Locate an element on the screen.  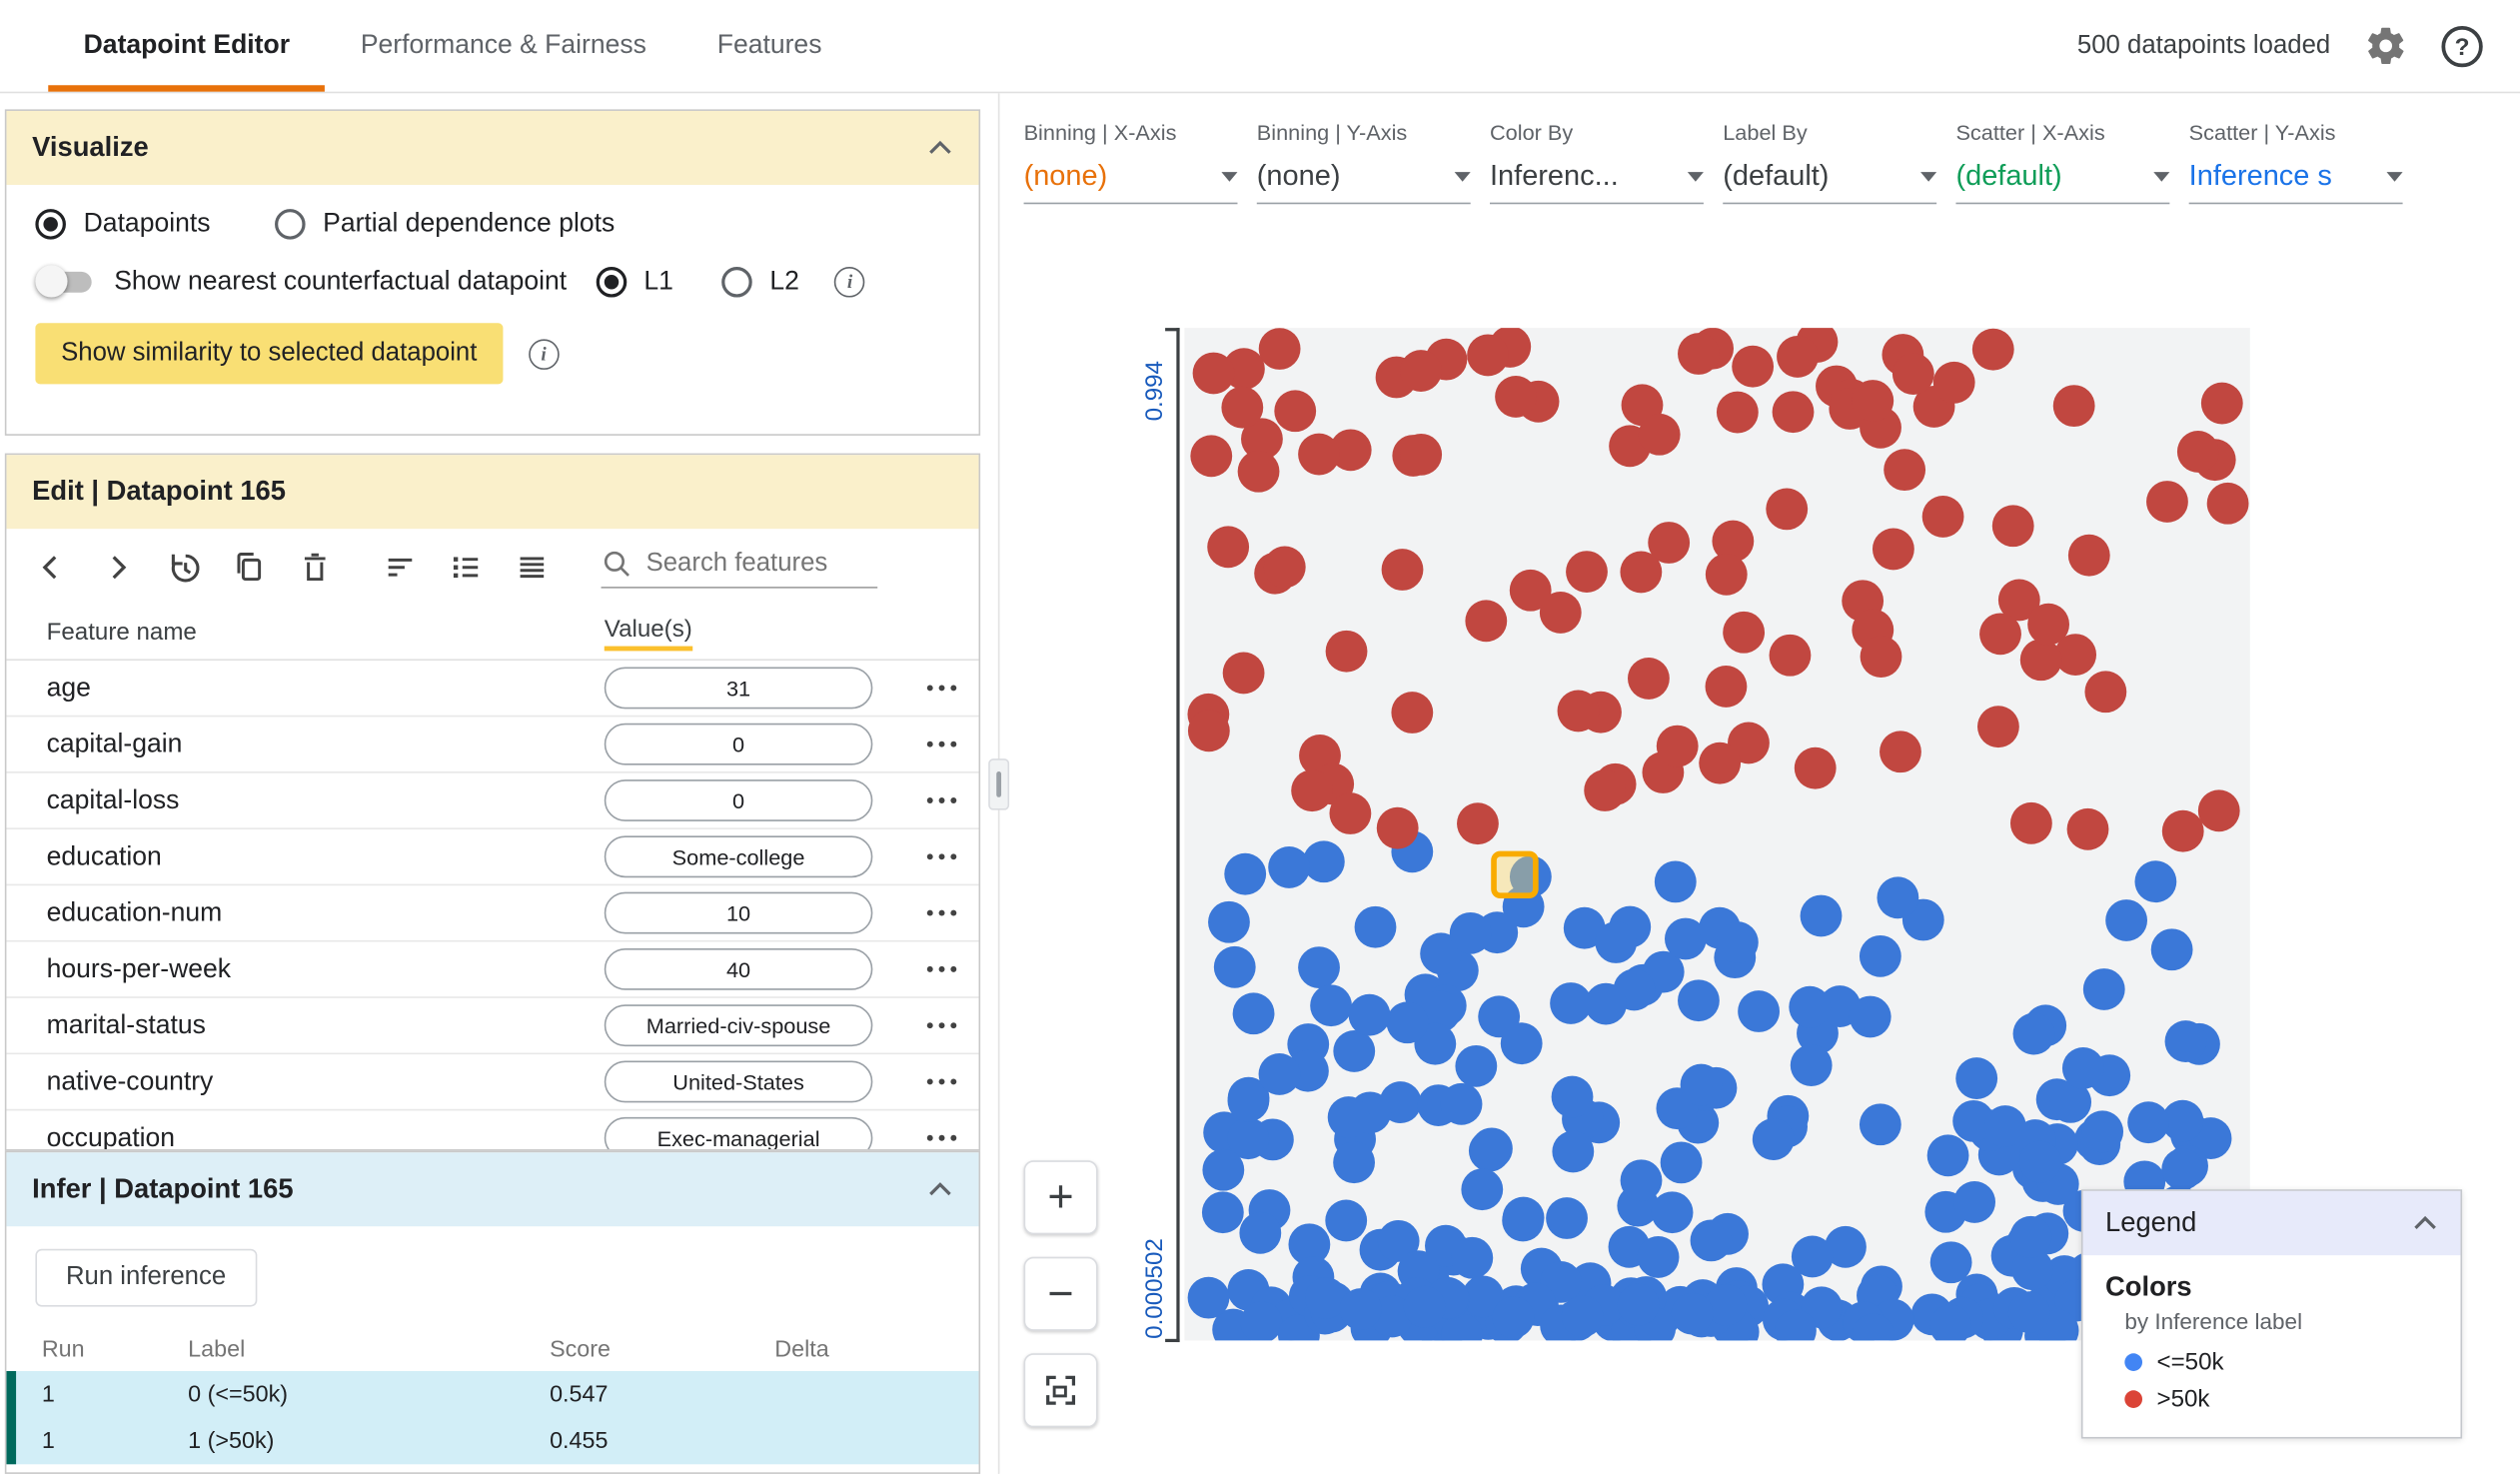
main-tab: Performance & Fairness is located at coordinates (503, 46).